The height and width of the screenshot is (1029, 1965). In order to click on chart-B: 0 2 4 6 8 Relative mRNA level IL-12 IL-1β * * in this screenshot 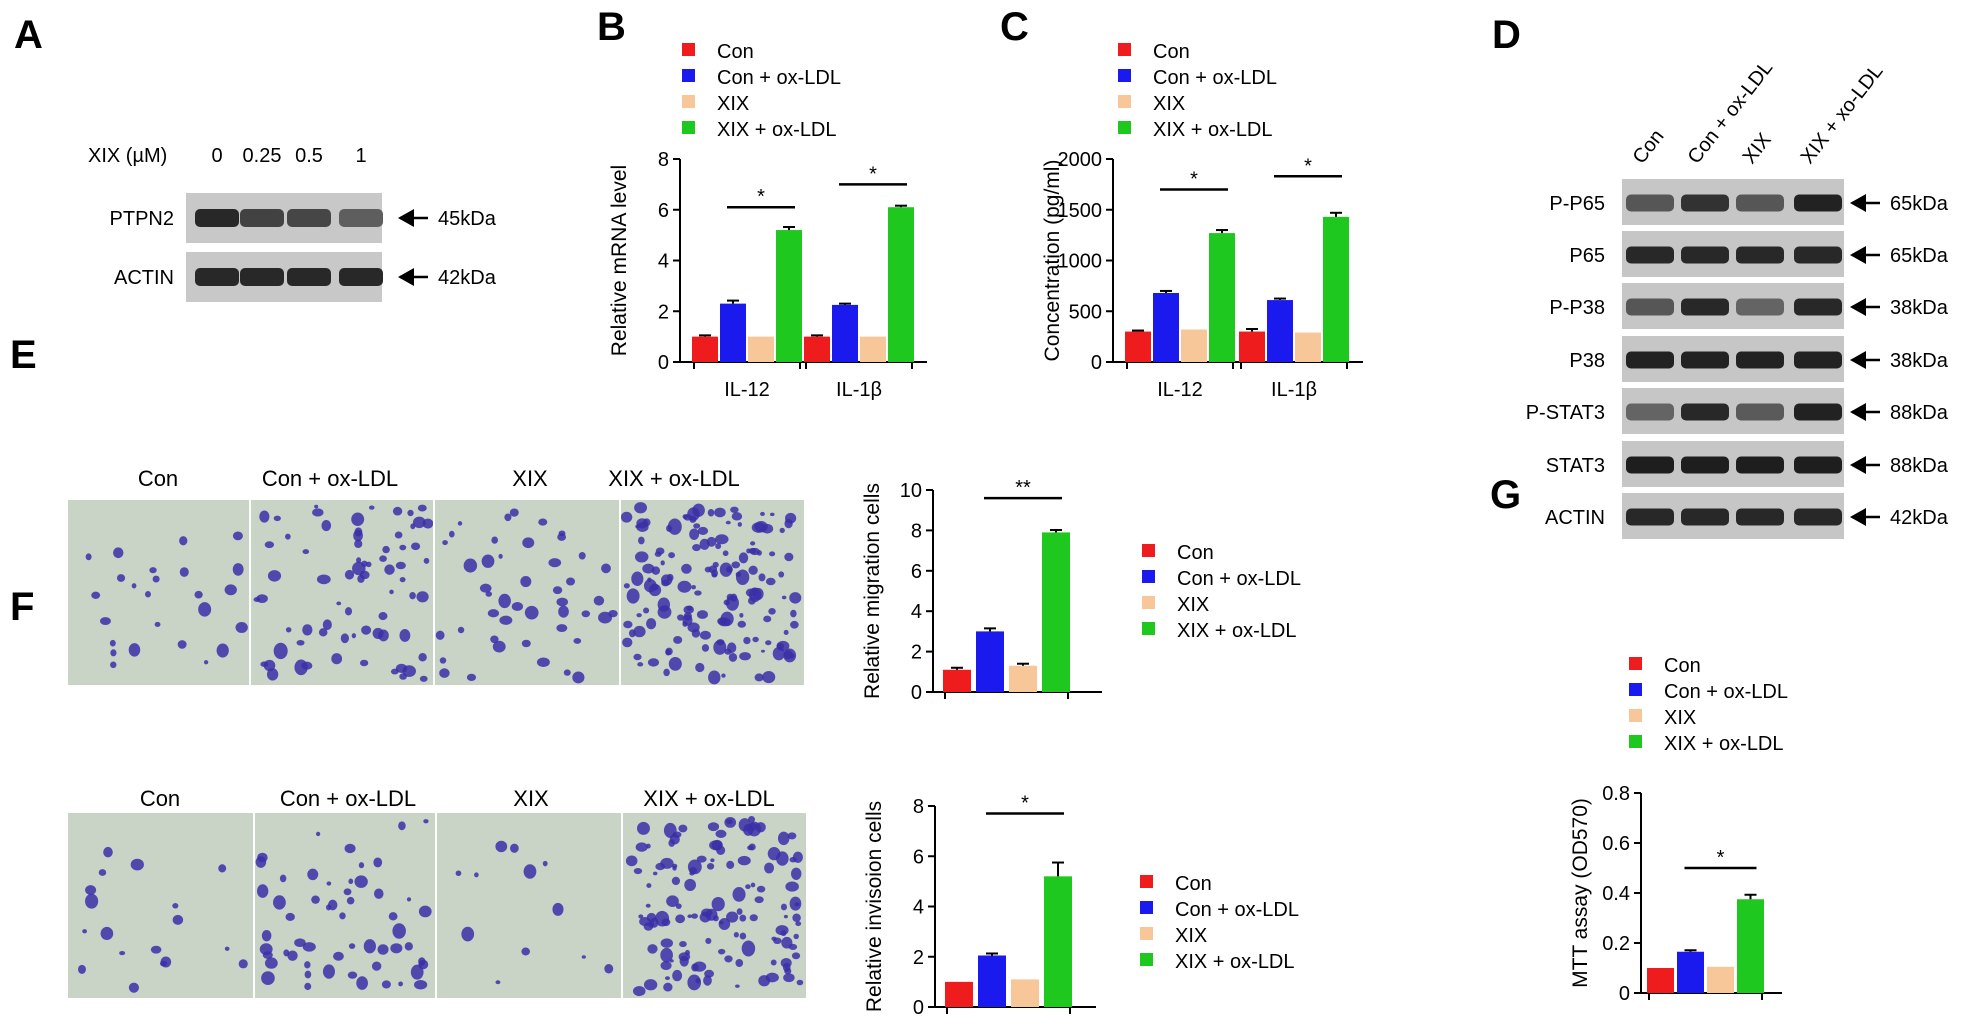, I will do `click(767, 275)`.